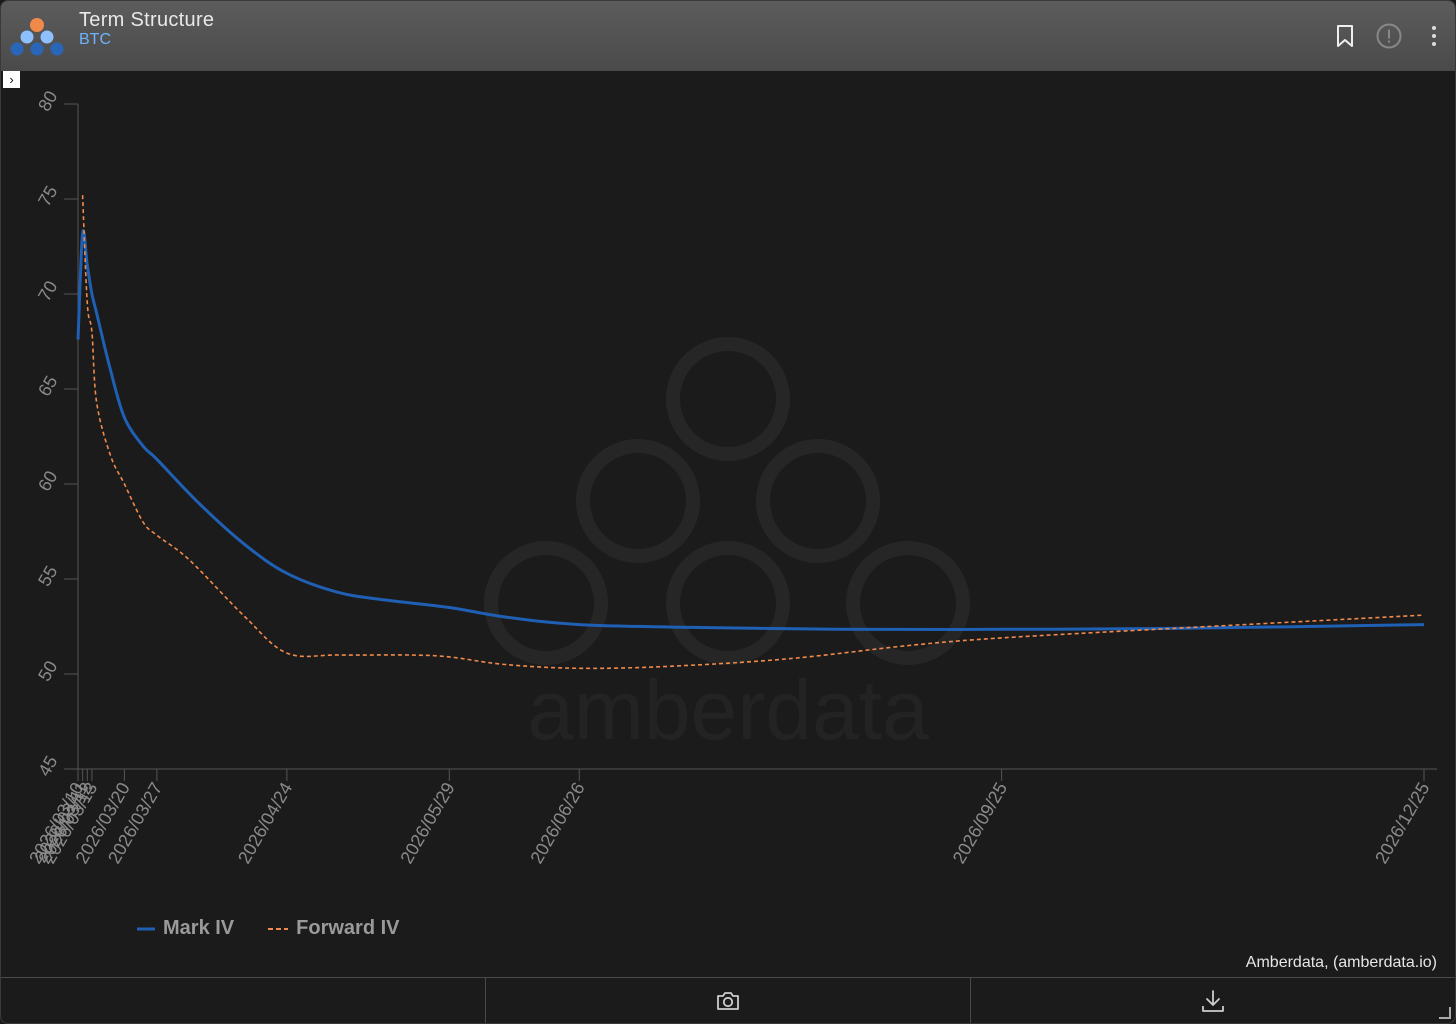 Image resolution: width=1456 pixels, height=1024 pixels. What do you see at coordinates (199, 928) in the screenshot?
I see `legend-label-mark-iv: Mark IV` at bounding box center [199, 928].